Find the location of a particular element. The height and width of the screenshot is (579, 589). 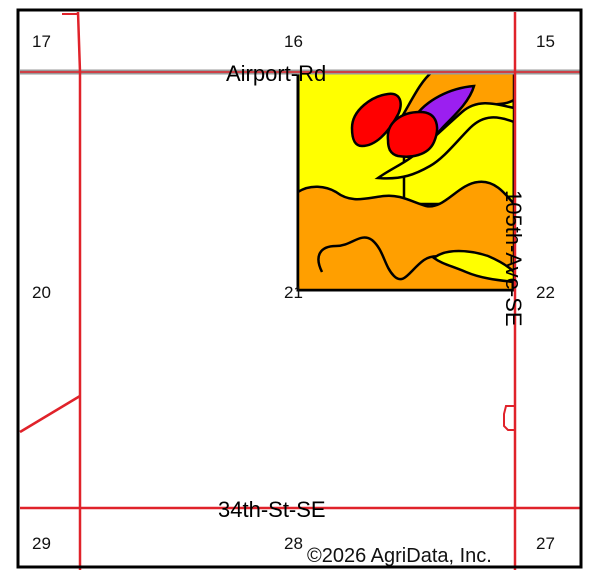

west-road-line is located at coordinates (79, 290).